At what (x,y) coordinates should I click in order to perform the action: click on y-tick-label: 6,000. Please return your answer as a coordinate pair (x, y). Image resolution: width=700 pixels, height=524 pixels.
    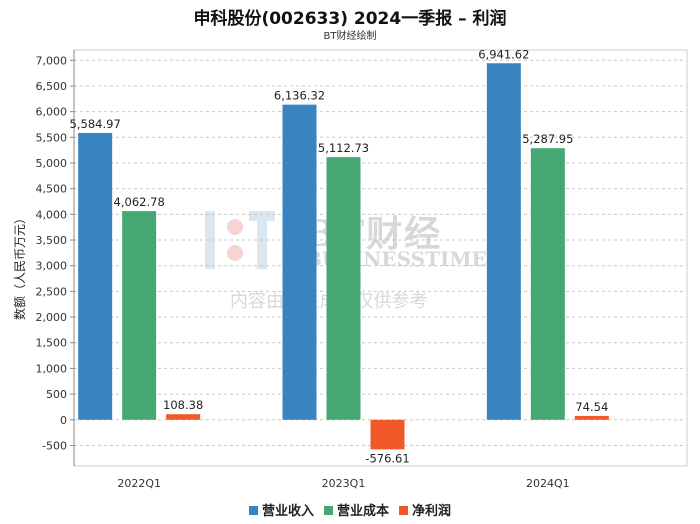
    Looking at the image, I should click on (52, 112).